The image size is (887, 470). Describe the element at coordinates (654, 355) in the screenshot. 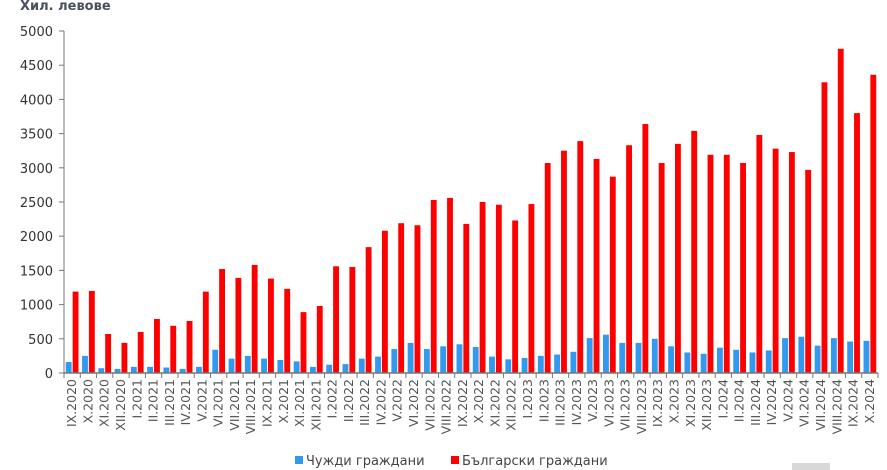

I see `bar-foreign-IX.2023` at that location.